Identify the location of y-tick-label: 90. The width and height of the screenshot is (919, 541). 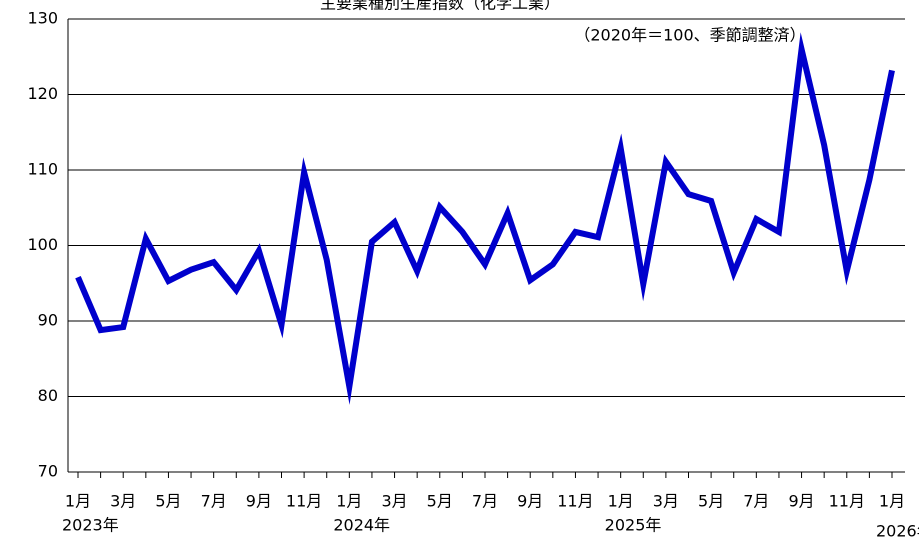
(48, 320).